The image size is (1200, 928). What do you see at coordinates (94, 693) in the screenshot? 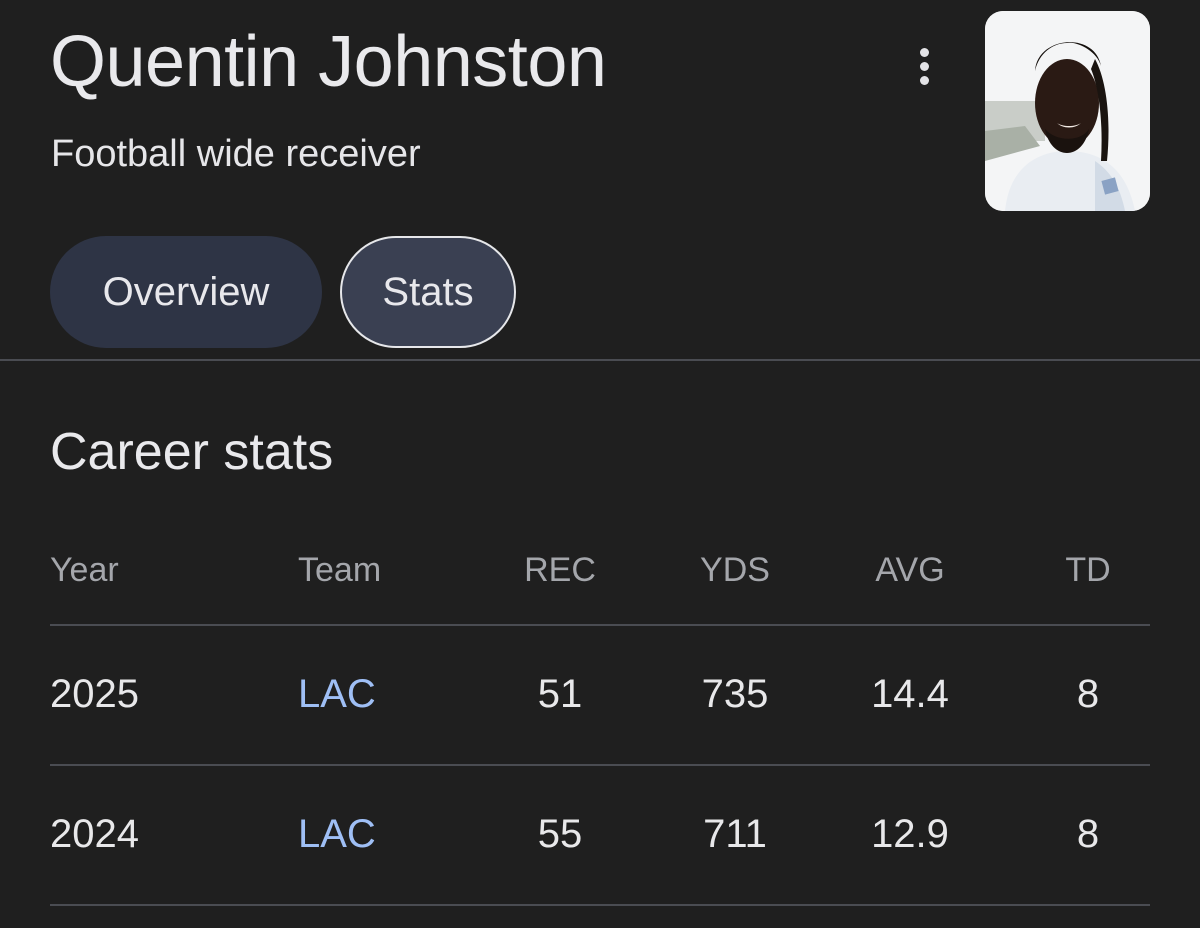
I see `cell-year: 2025` at bounding box center [94, 693].